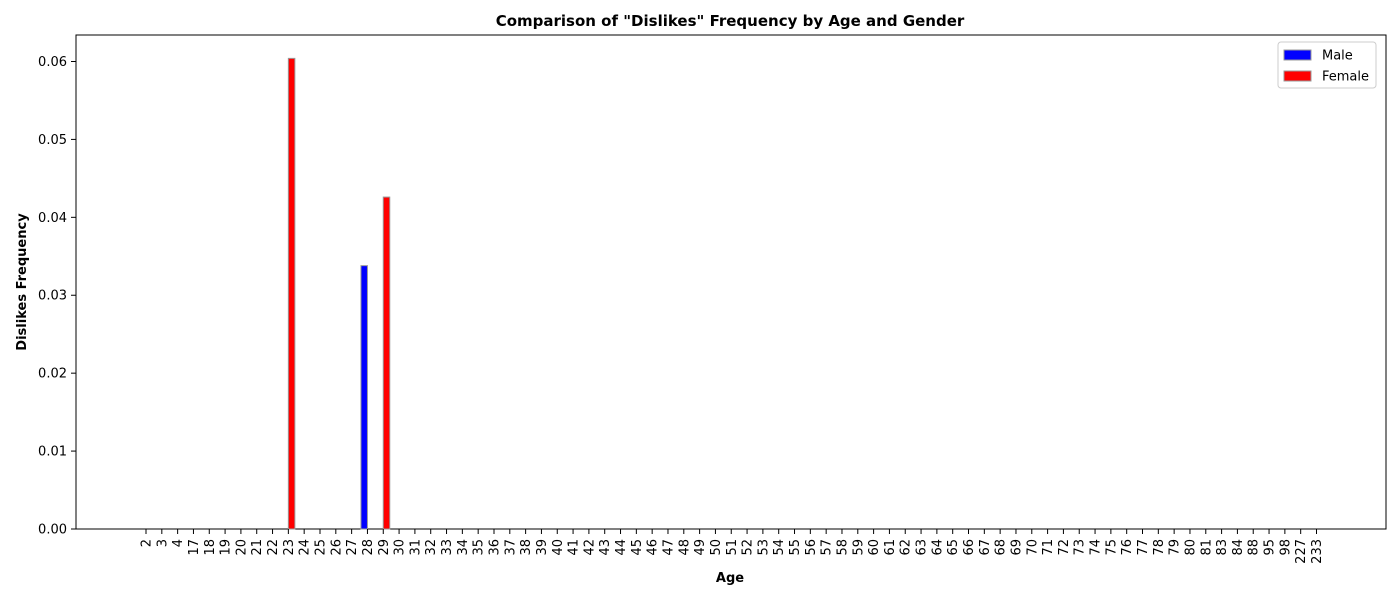  I want to click on x-tick-label: 88, so click(1254, 547).